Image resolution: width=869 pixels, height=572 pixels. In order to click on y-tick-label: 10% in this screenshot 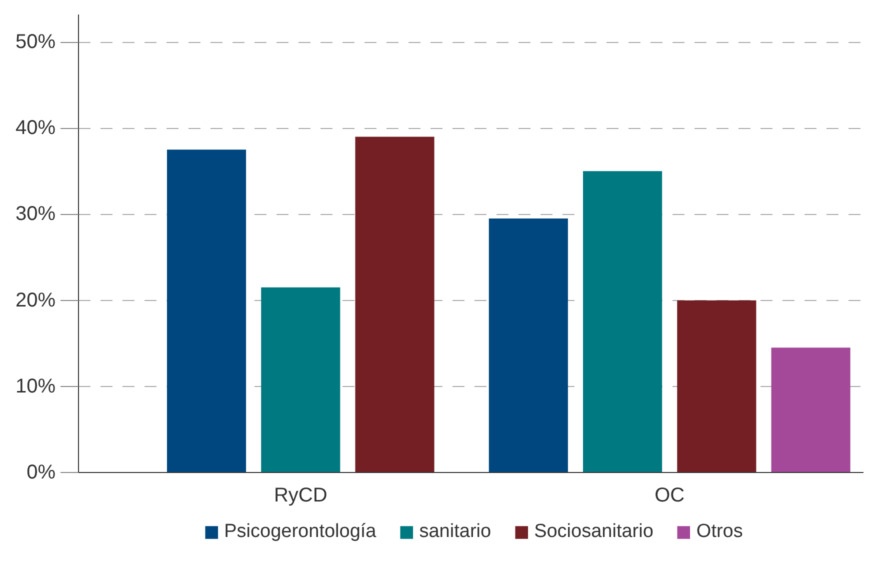, I will do `click(35, 386)`.